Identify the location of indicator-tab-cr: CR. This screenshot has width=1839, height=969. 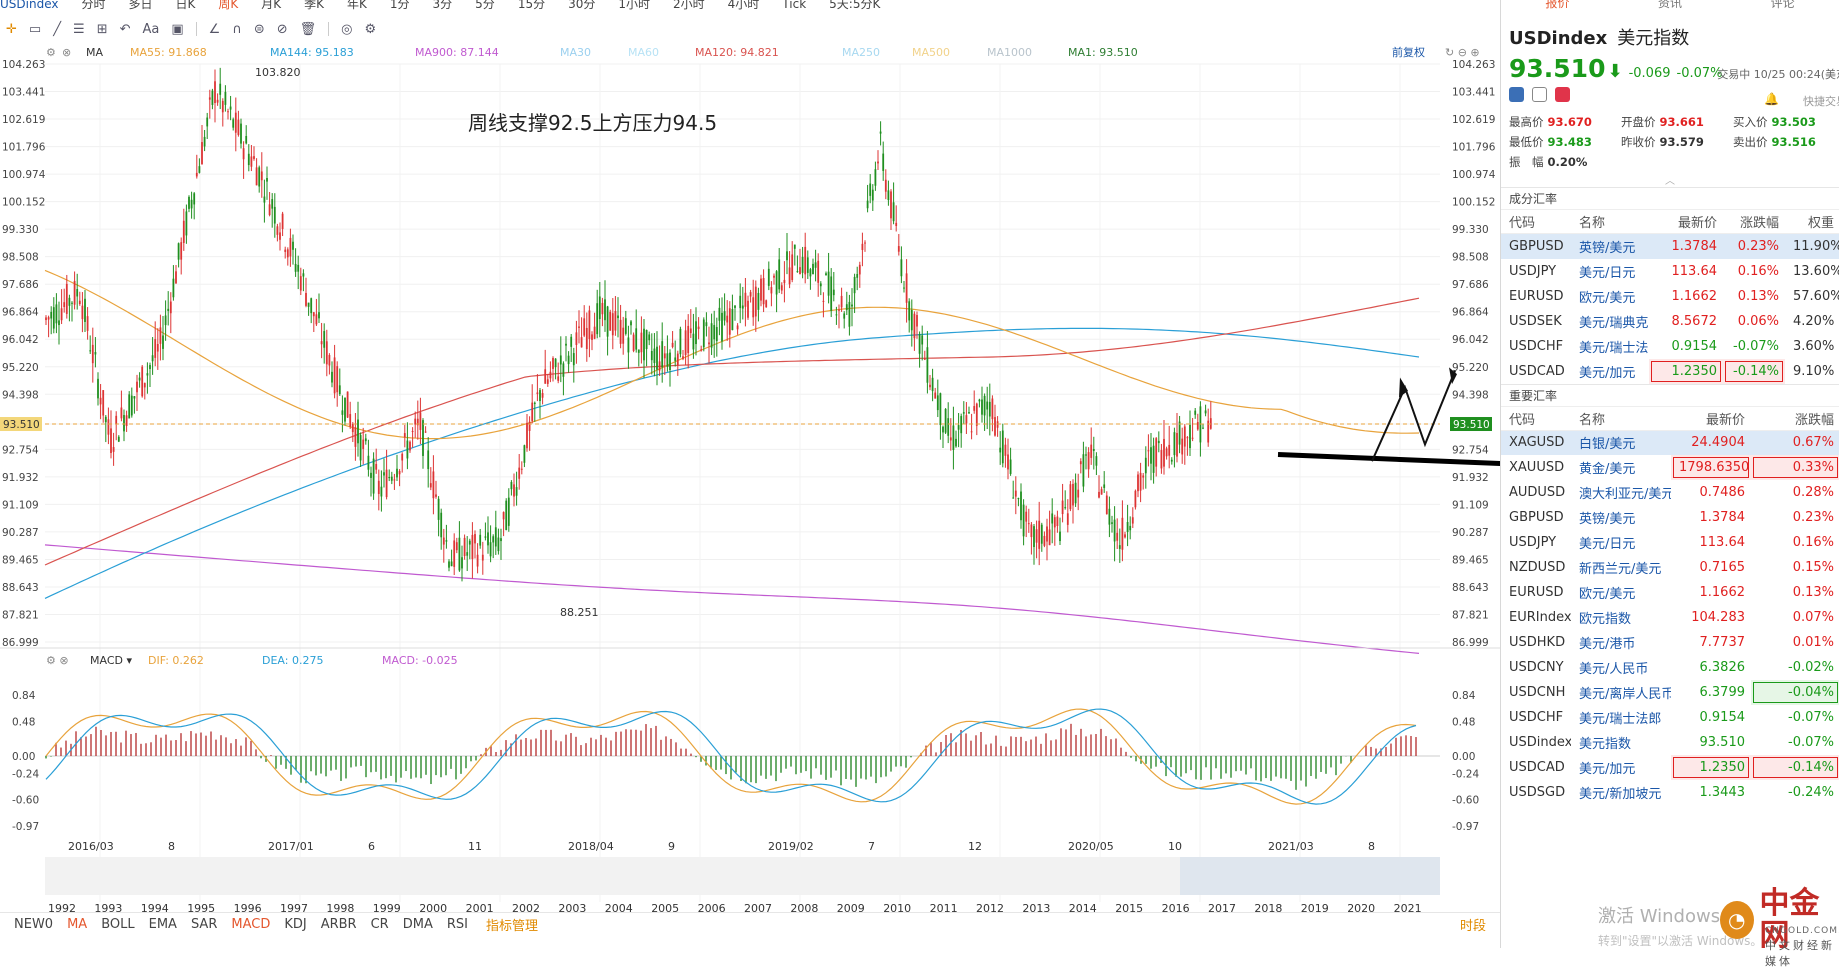
(379, 924).